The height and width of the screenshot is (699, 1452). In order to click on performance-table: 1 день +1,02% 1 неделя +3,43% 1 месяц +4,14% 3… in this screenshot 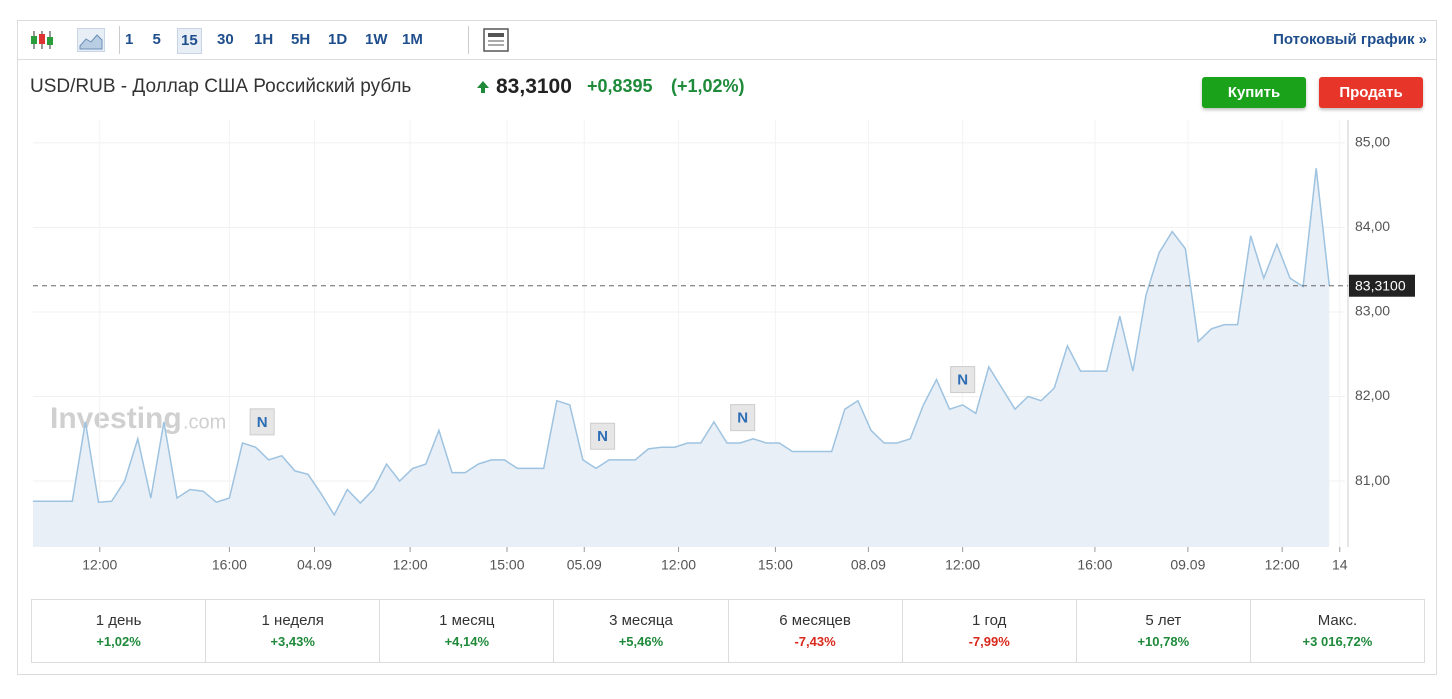, I will do `click(728, 631)`.